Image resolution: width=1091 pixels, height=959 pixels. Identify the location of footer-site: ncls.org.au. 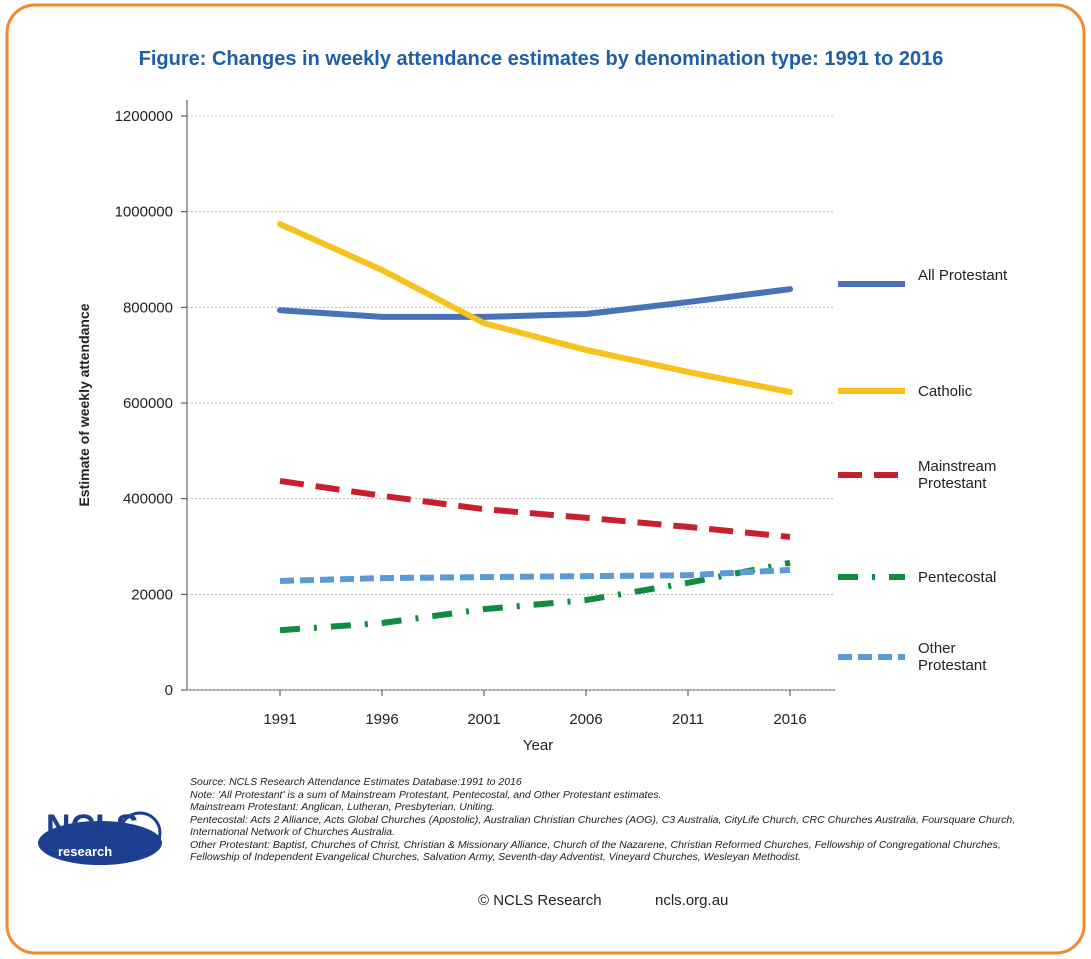
(692, 900).